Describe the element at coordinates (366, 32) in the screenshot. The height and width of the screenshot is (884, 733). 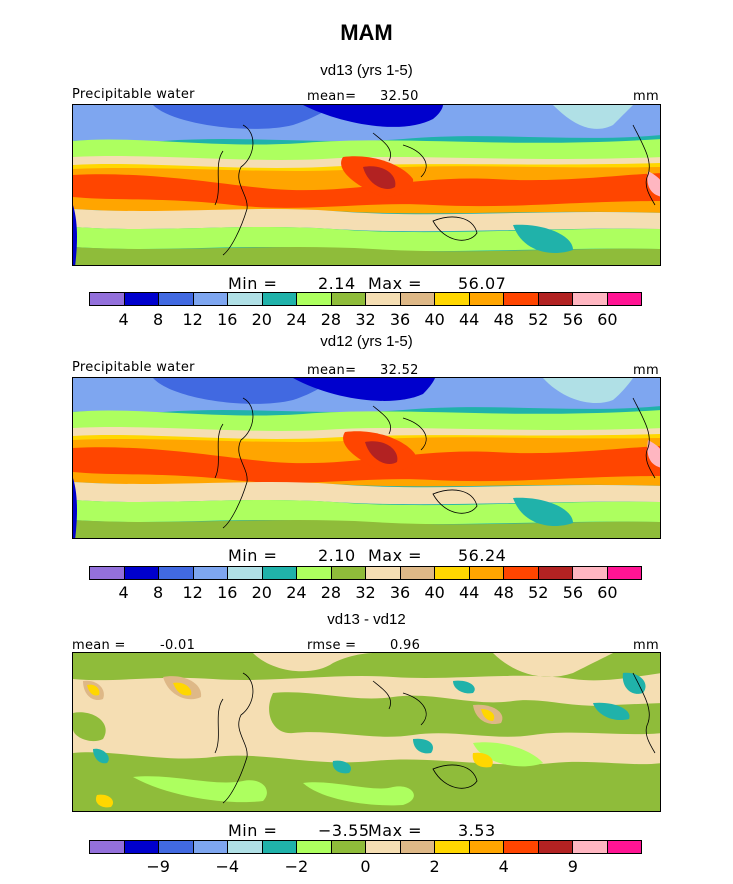
I see `figure-title: MAM` at that location.